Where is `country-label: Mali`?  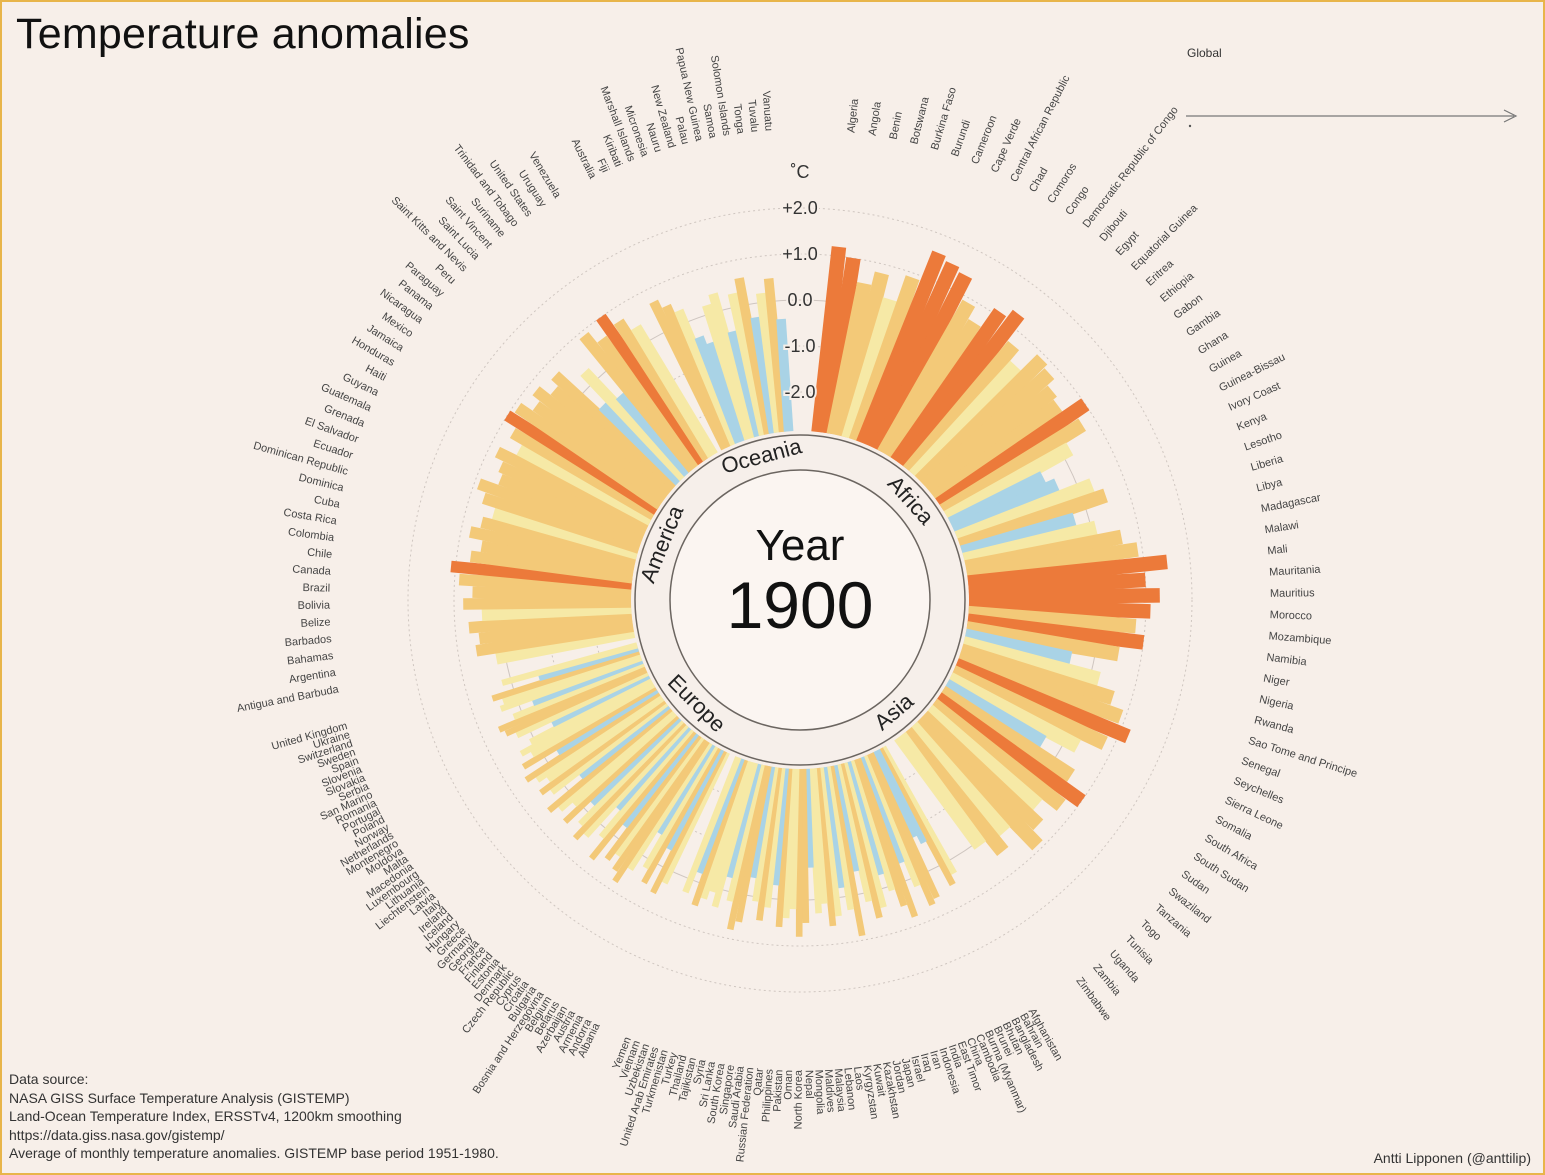
country-label: Mali is located at coordinates (1277, 550).